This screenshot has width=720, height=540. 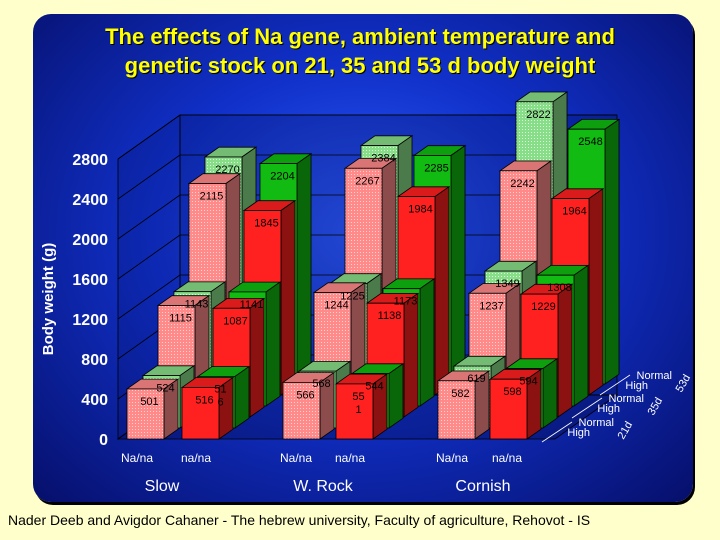 I want to click on value-label-35d-normal-1: 1141, so click(x=252, y=305).